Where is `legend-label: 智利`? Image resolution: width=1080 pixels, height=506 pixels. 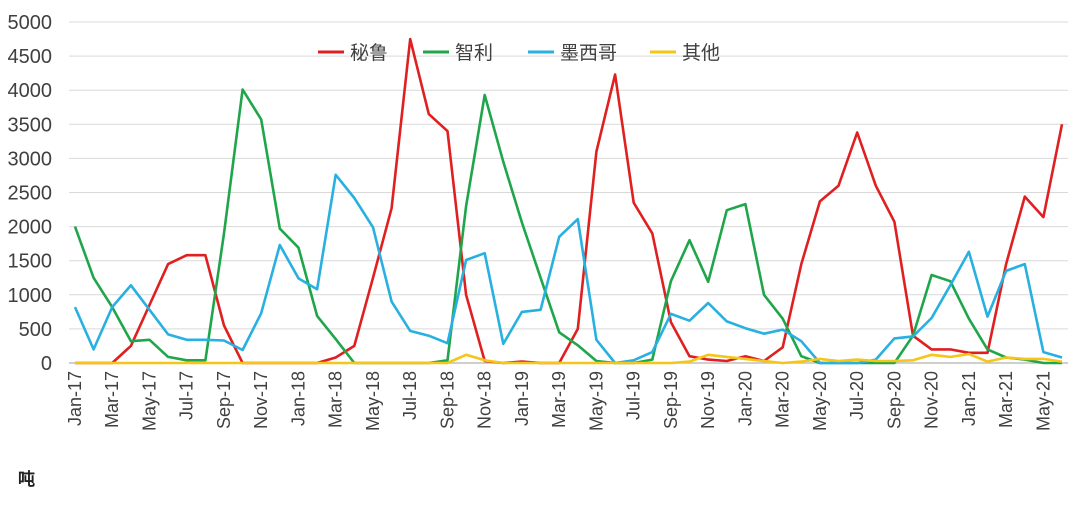
legend-label: 智利 is located at coordinates (474, 53).